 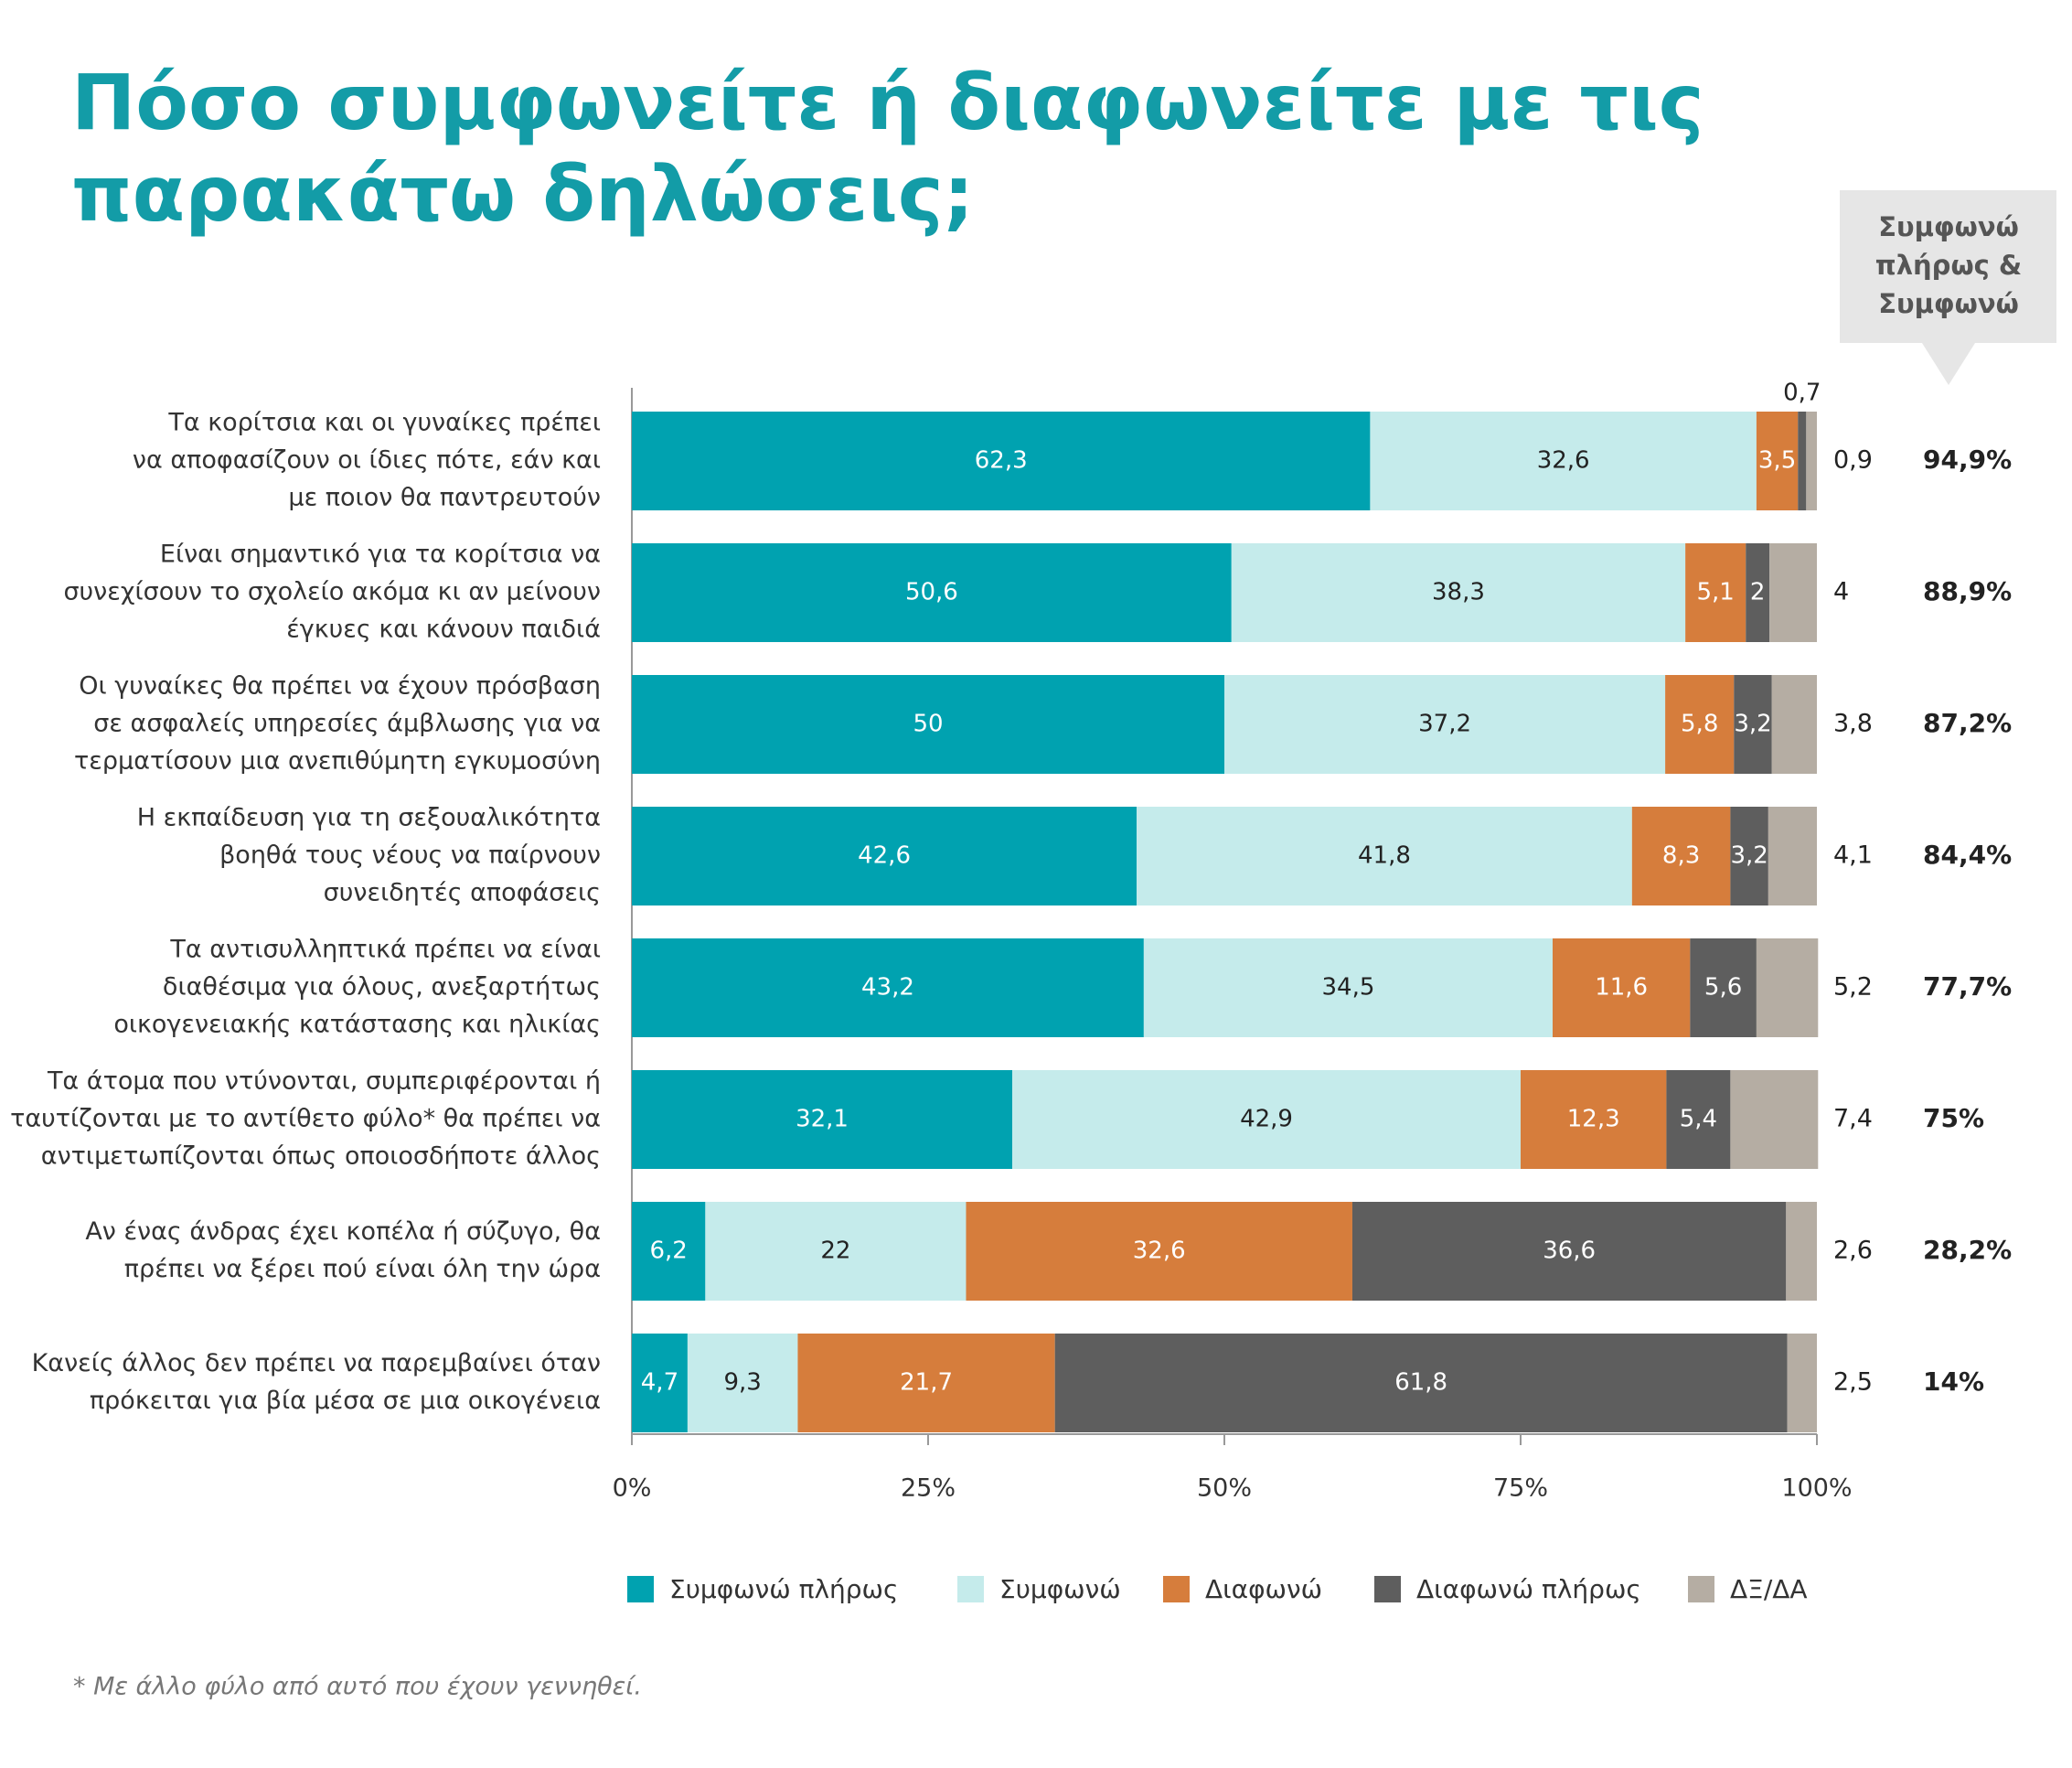 What do you see at coordinates (367, 460) in the screenshot?
I see `category-label: να αποφασίζουν οι ίδιες πότε, εάν και` at bounding box center [367, 460].